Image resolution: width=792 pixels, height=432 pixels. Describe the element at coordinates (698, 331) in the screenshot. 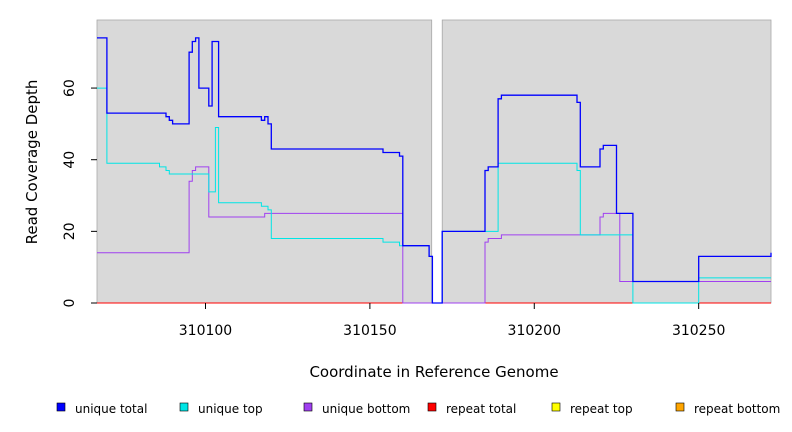

I see `x-tick-label: 310250` at that location.